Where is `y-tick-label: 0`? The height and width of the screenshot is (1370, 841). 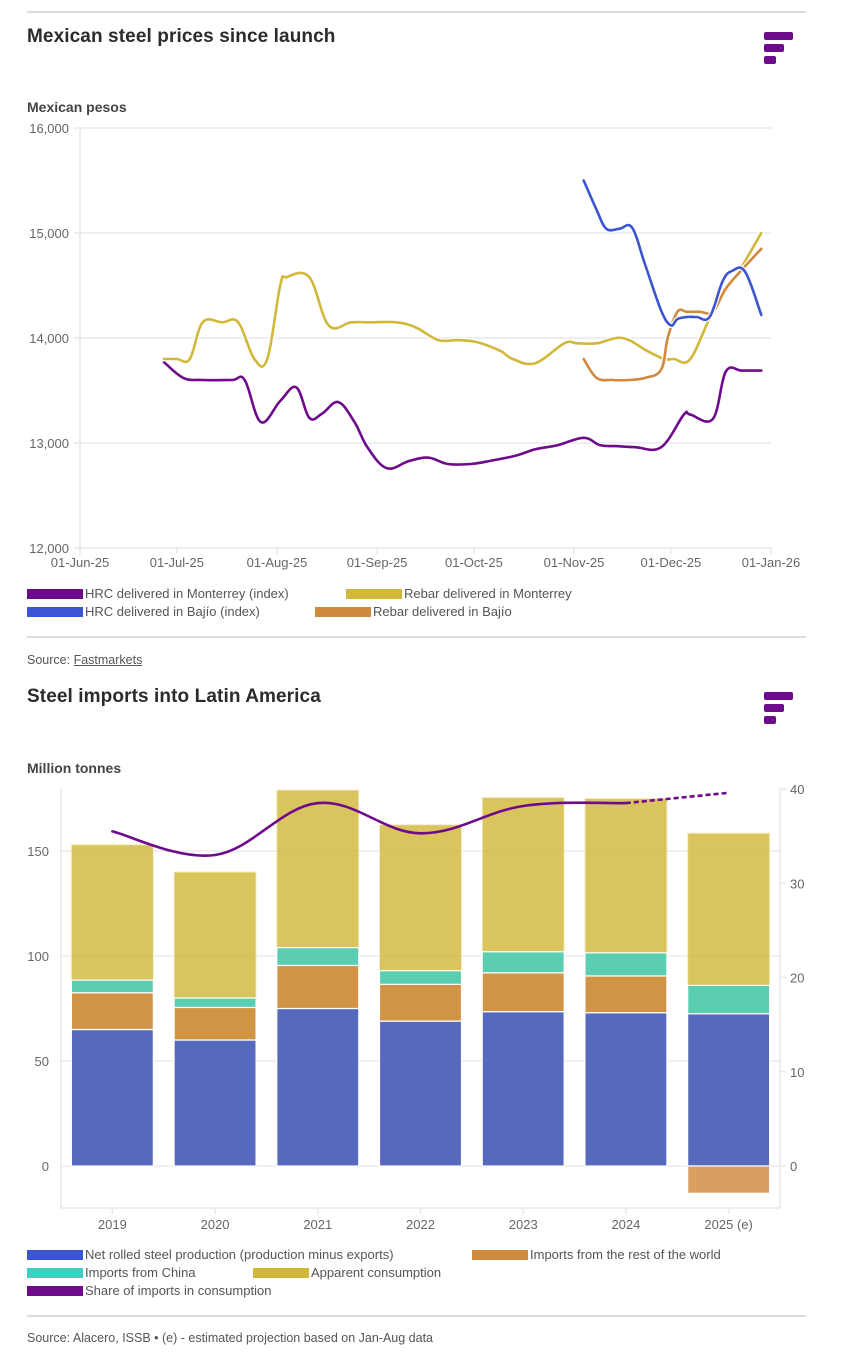
y-tick-label: 0 is located at coordinates (45, 1166).